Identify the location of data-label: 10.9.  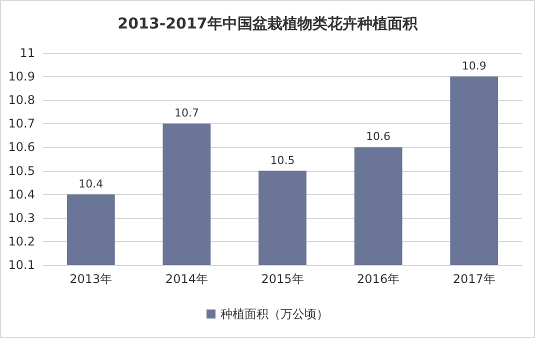
(474, 66).